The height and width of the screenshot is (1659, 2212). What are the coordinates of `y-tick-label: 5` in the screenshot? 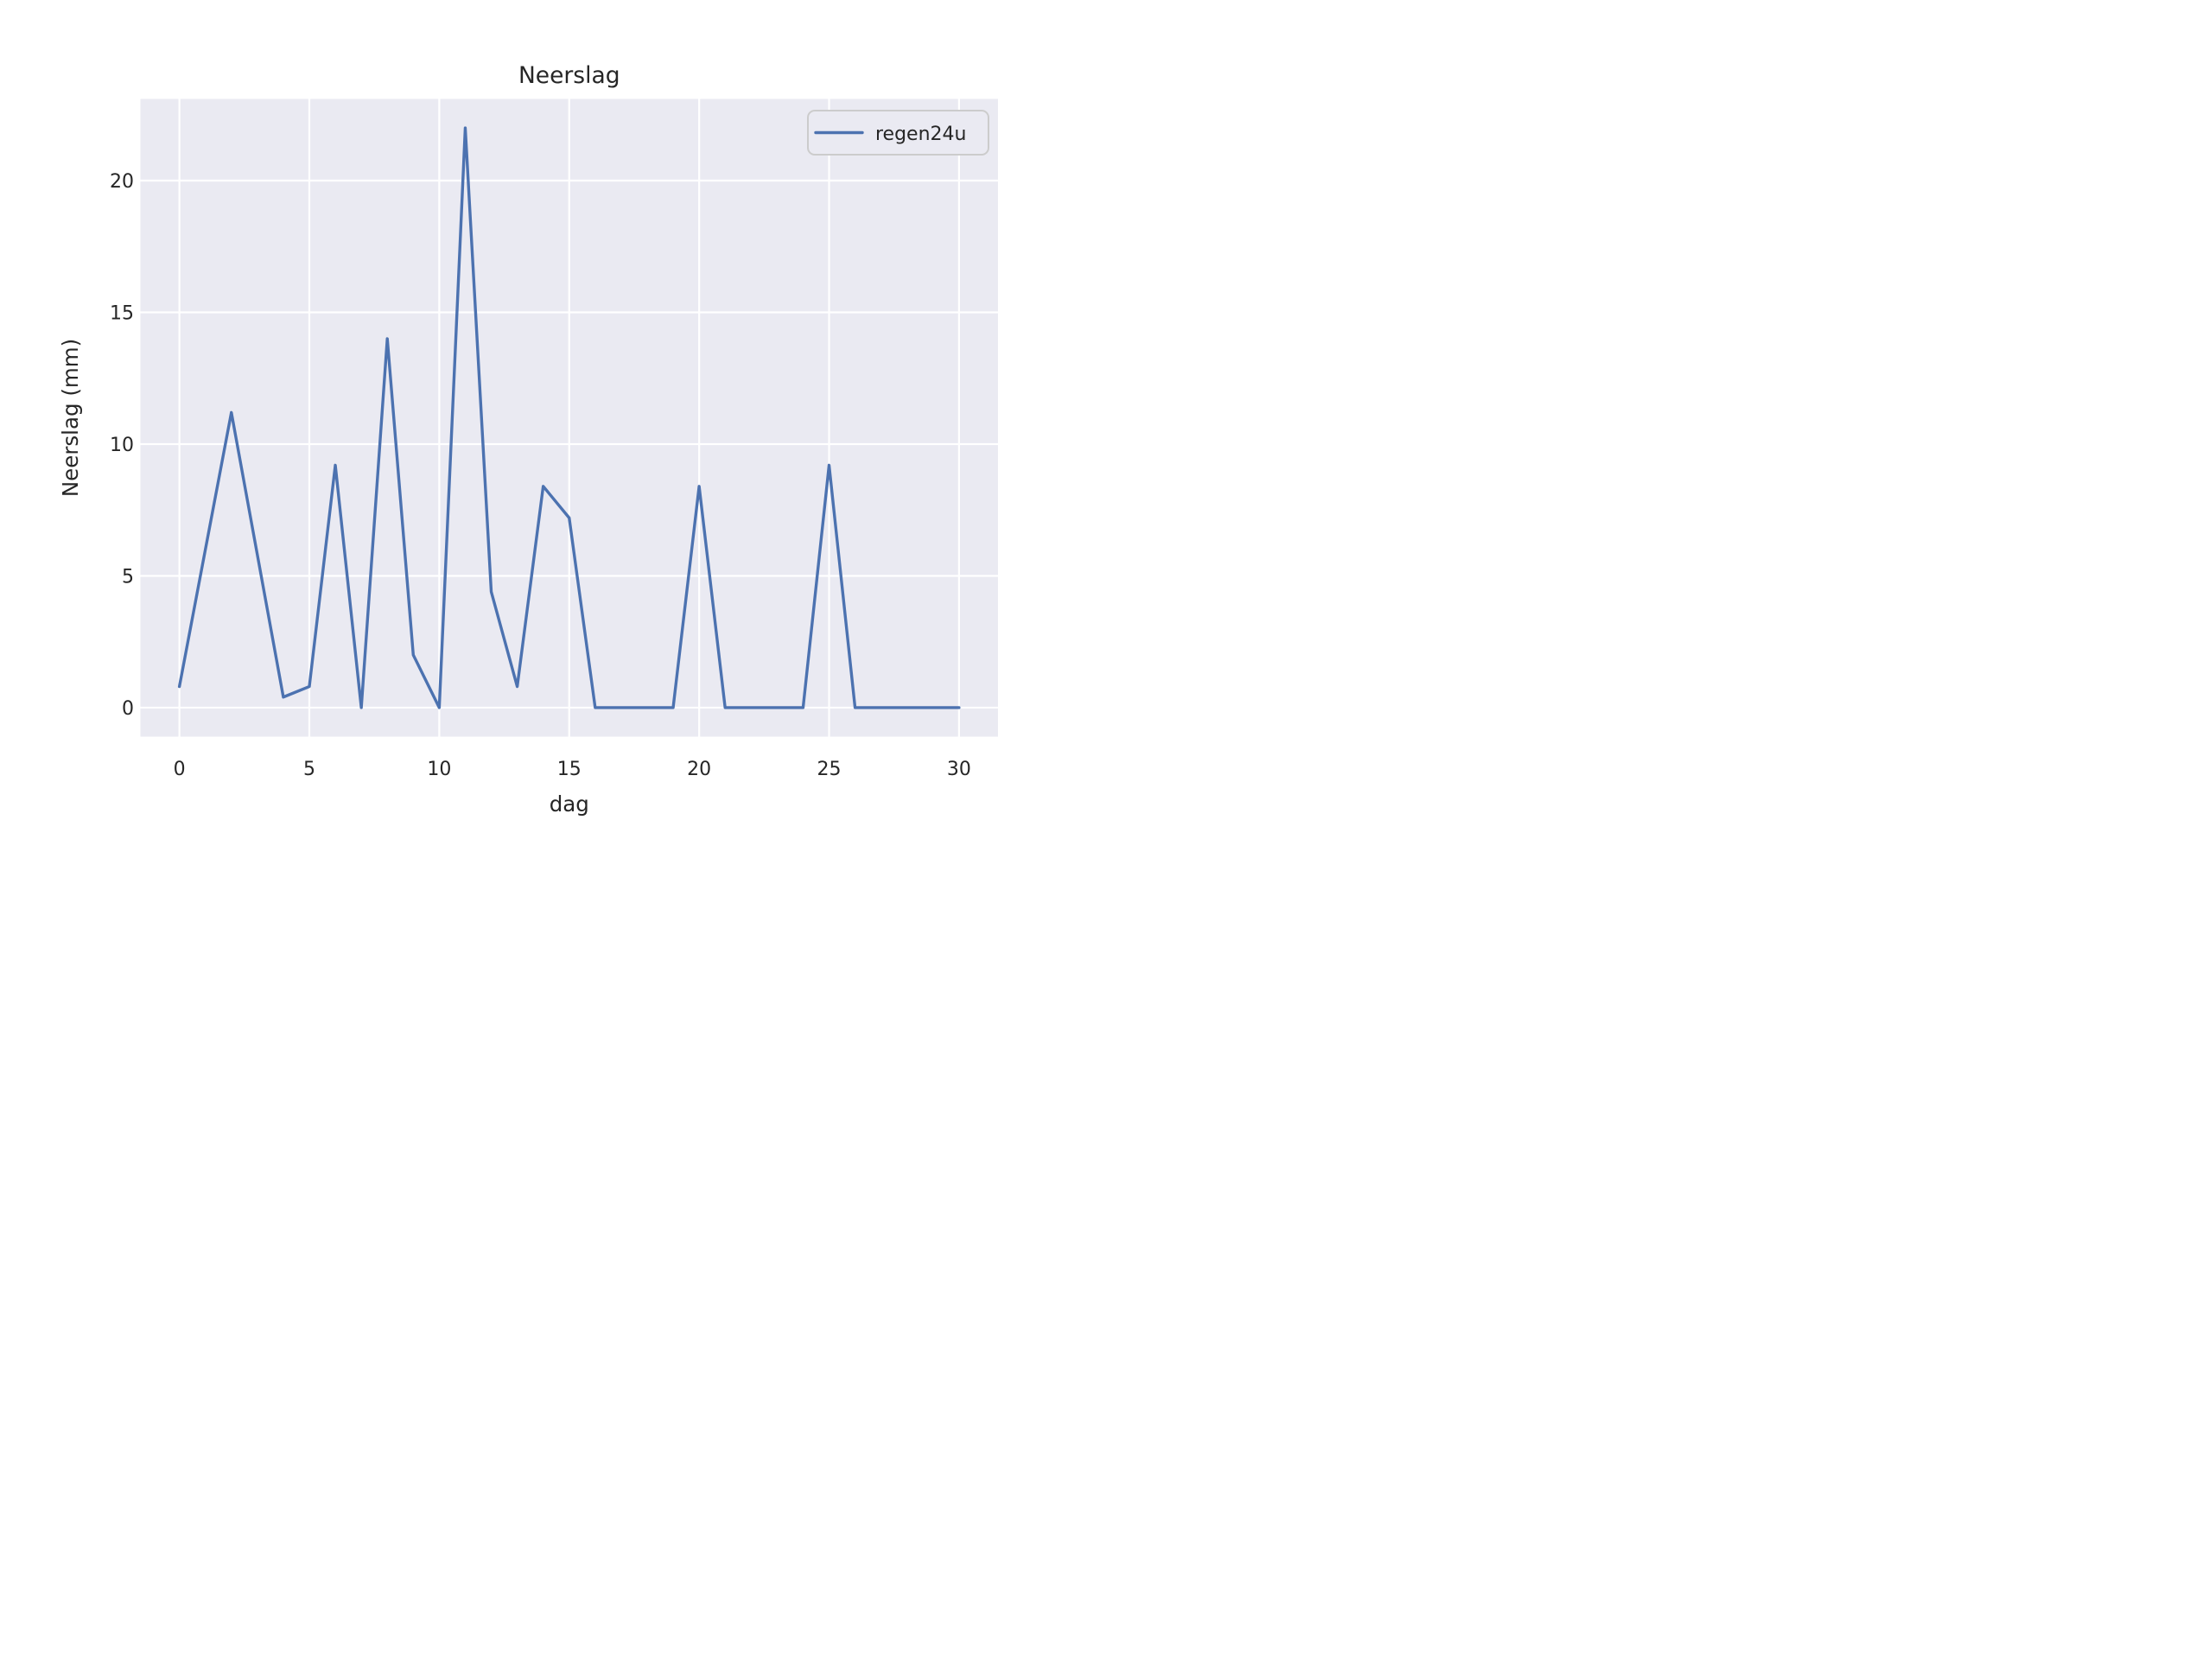 It's located at (128, 577).